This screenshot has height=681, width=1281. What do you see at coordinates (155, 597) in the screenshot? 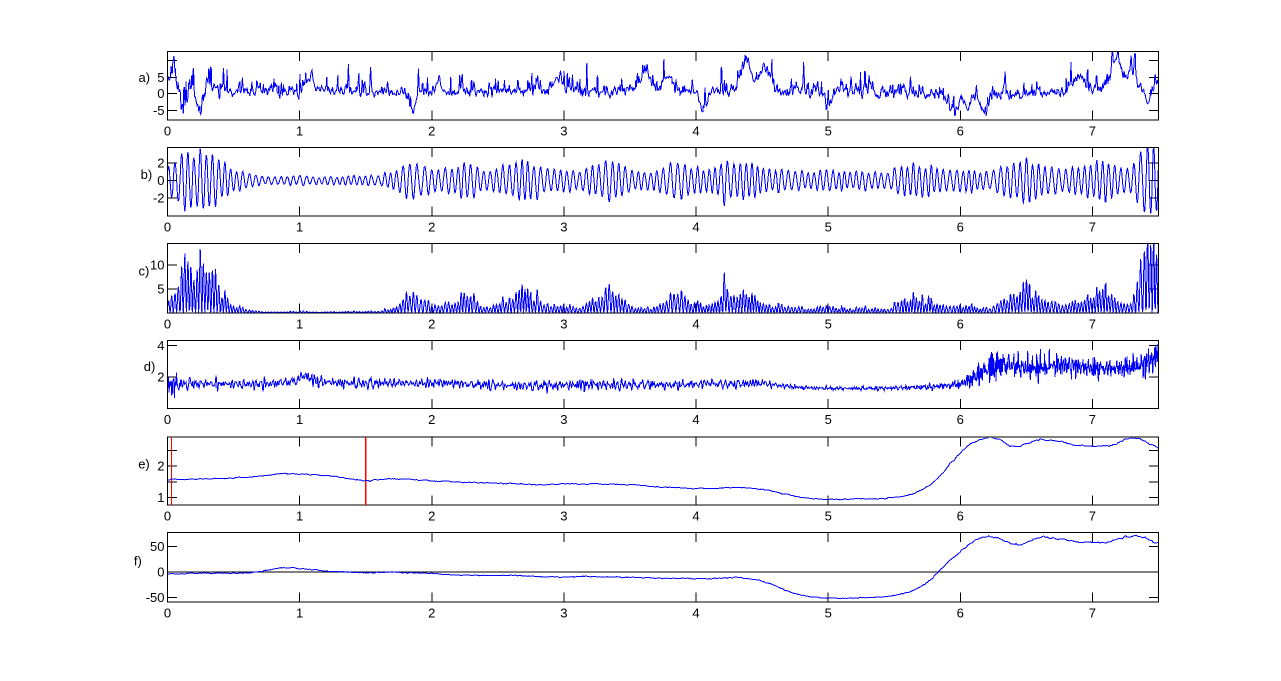
I see `svg-text: -50` at bounding box center [155, 597].